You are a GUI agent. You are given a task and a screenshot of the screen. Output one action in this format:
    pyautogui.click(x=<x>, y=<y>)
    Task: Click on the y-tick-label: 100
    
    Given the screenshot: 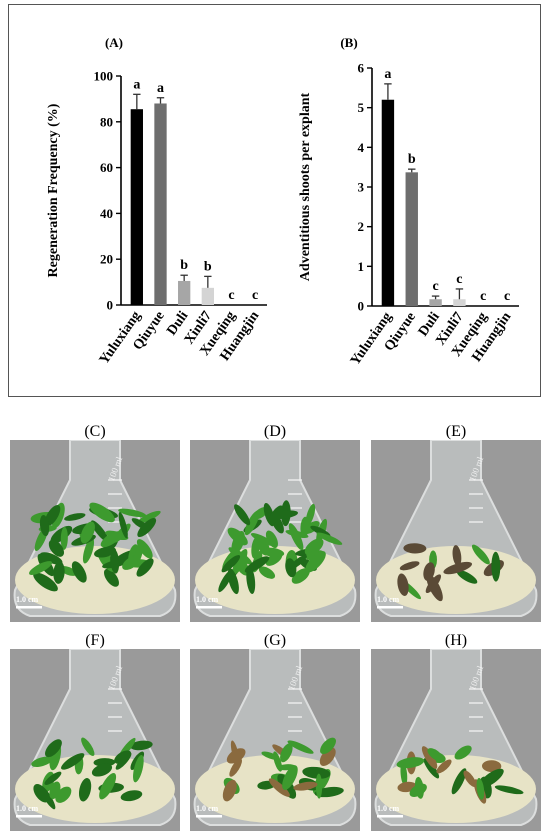 What is the action you would take?
    pyautogui.click(x=104, y=76)
    